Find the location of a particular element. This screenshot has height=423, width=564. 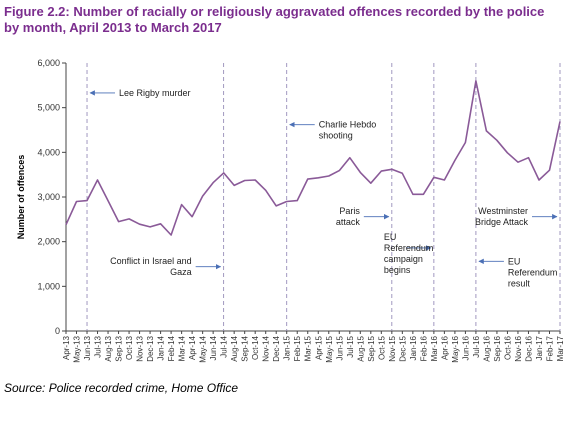

x-tick-label: Mar-17 is located at coordinates (560, 348).